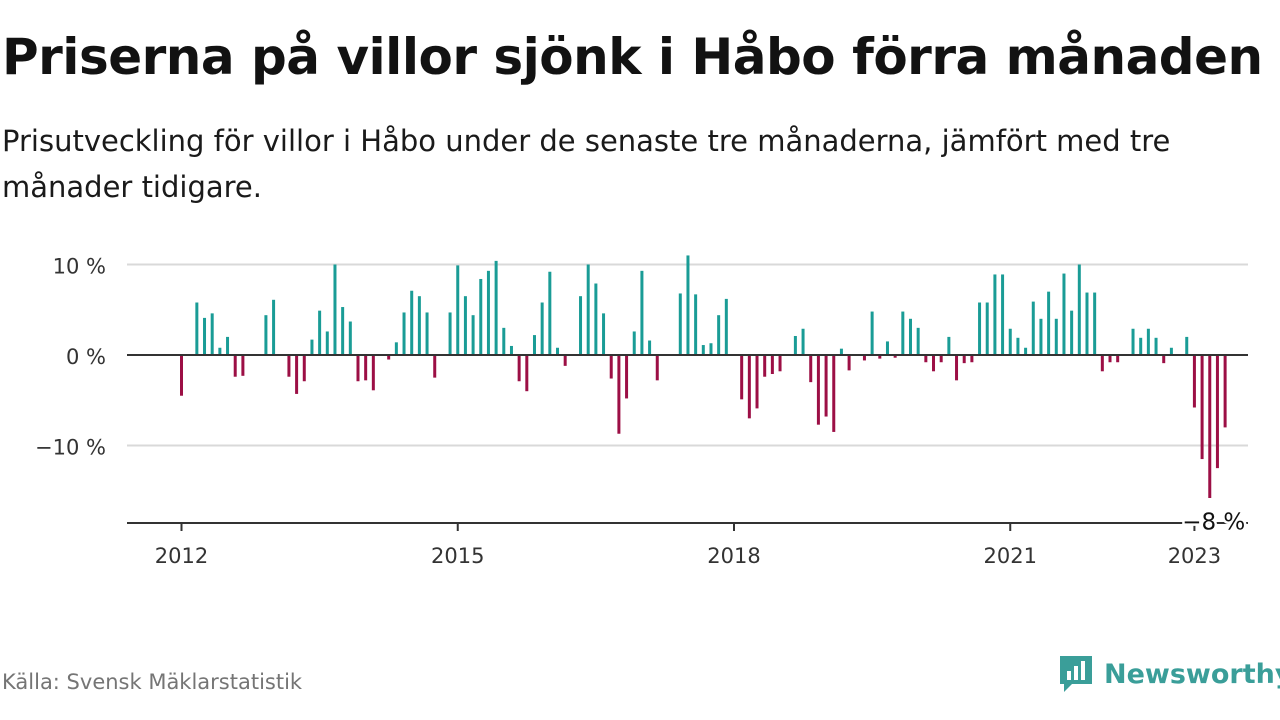 Image resolution: width=1280 pixels, height=720 pixels. I want to click on x-tick-label: 2018, so click(733, 556).